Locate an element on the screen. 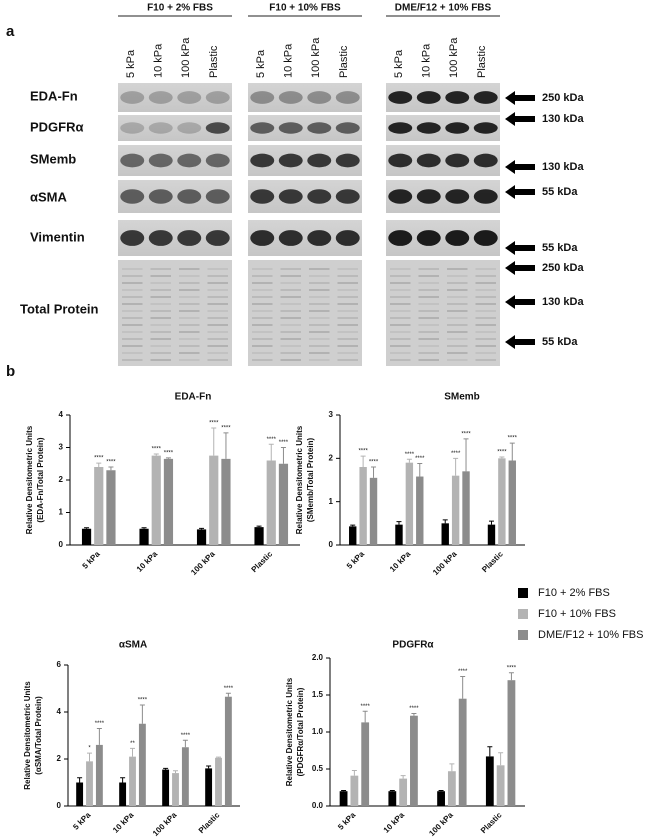 This screenshot has height=839, width=658. row-label: αSMA is located at coordinates (48, 196).